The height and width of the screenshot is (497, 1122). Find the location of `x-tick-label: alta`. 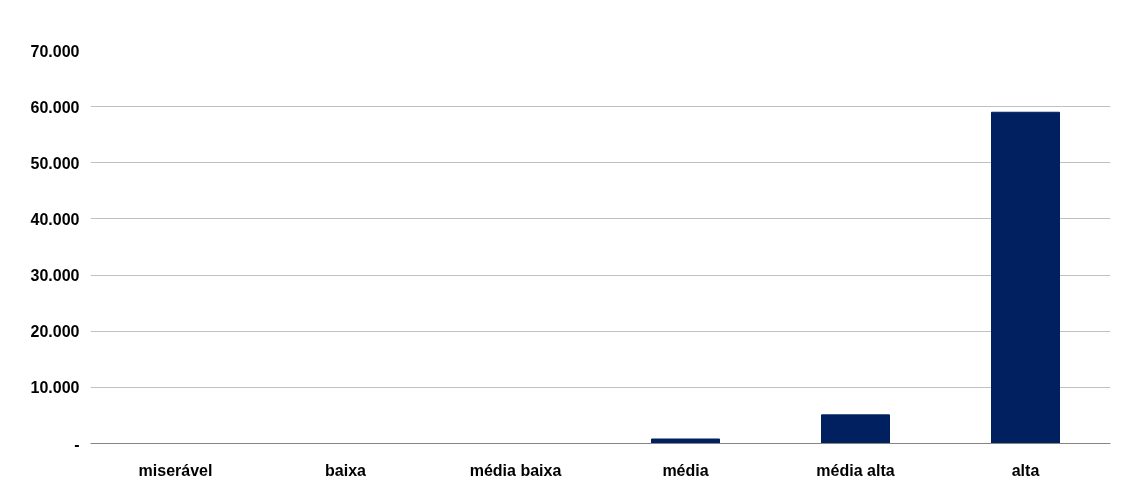

x-tick-label: alta is located at coordinates (1025, 470).